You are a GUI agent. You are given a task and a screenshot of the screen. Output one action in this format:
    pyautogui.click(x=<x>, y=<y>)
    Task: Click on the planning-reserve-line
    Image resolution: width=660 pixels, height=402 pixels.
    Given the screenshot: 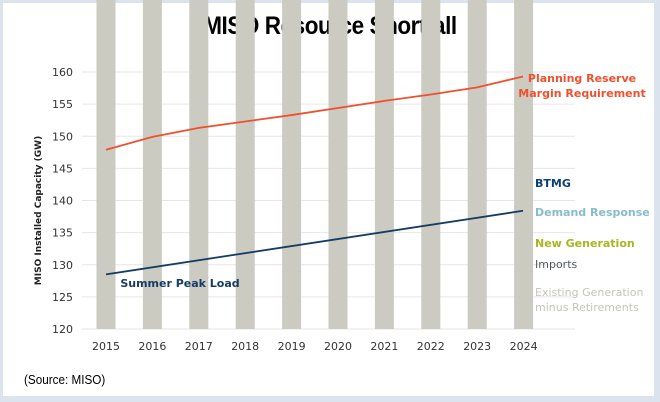 What is the action you would take?
    pyautogui.click(x=314, y=113)
    